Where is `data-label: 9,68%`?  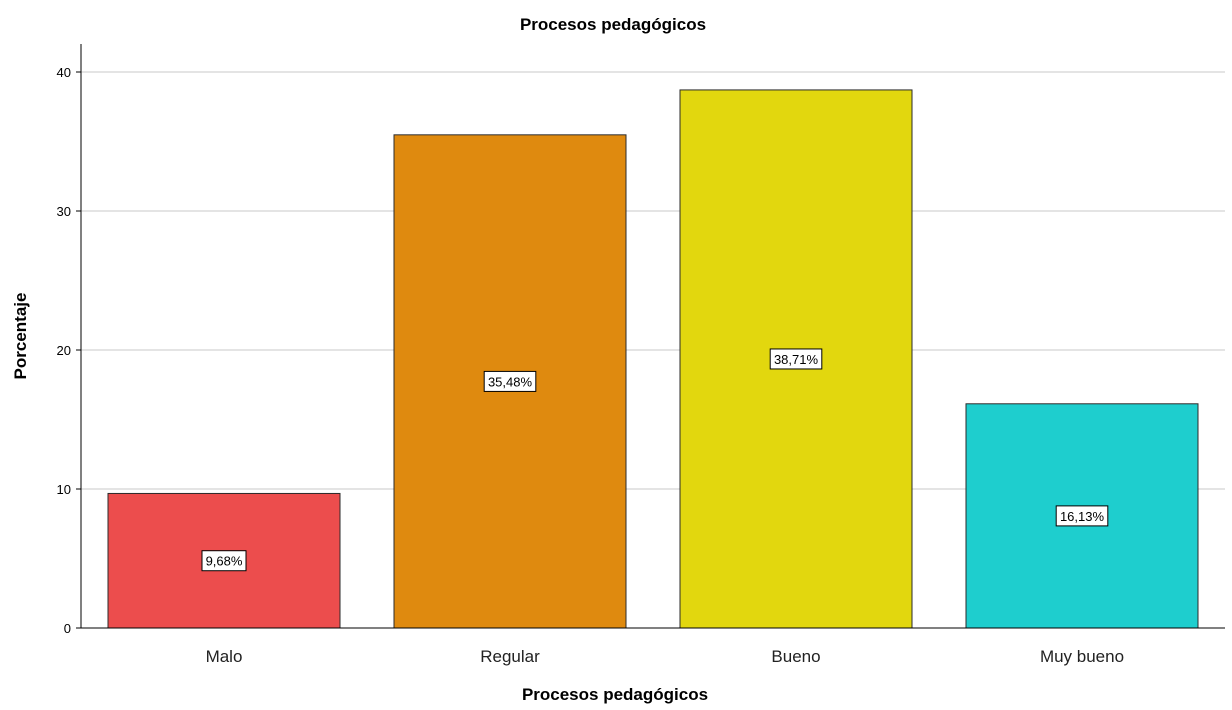 data-label: 9,68% is located at coordinates (224, 561).